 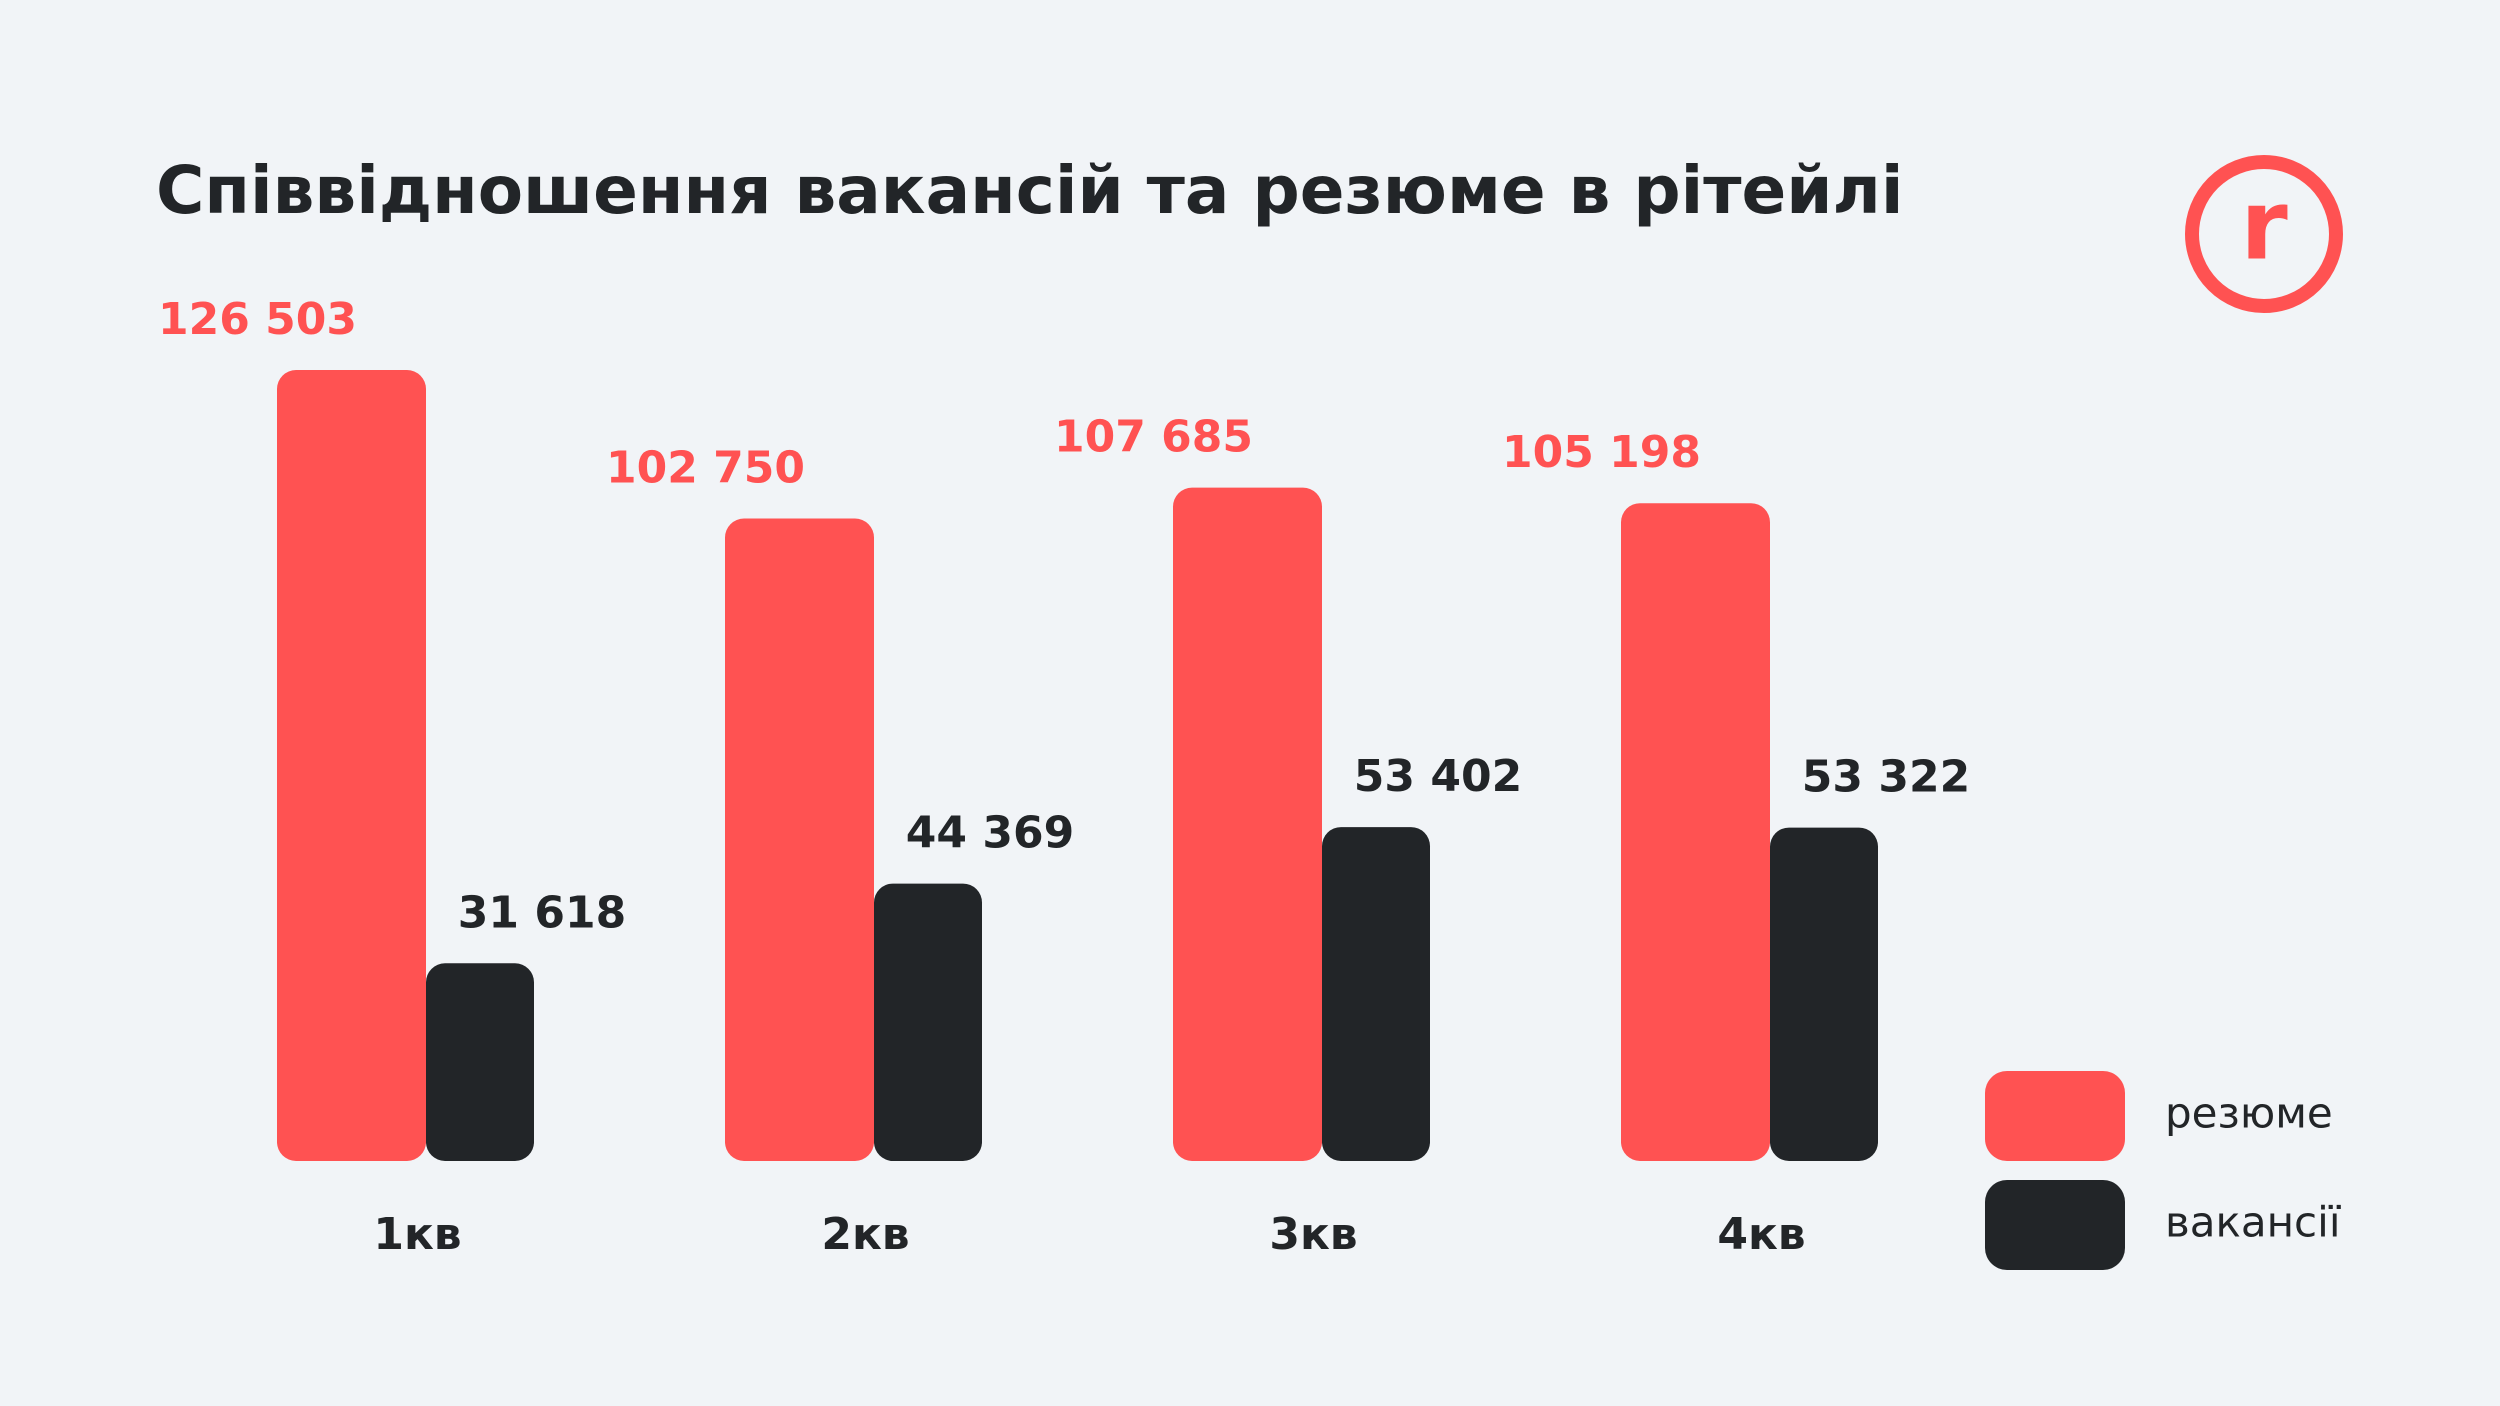 I want to click on logo-ring, so click(x=2264, y=234).